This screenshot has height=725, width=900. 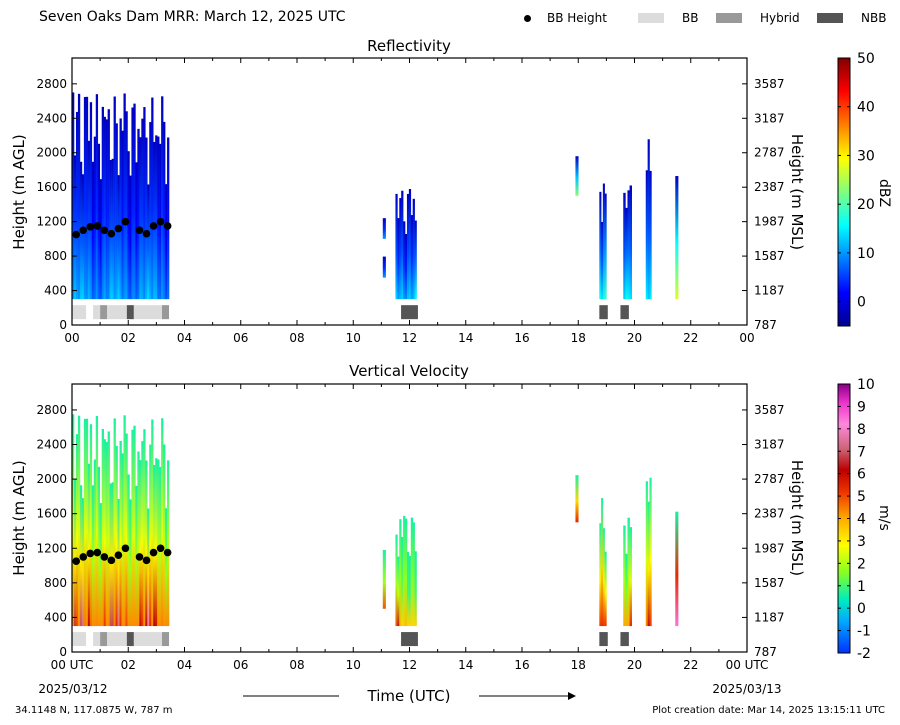 What do you see at coordinates (769, 410) in the screenshot?
I see `y2-tick-label: 3587` at bounding box center [769, 410].